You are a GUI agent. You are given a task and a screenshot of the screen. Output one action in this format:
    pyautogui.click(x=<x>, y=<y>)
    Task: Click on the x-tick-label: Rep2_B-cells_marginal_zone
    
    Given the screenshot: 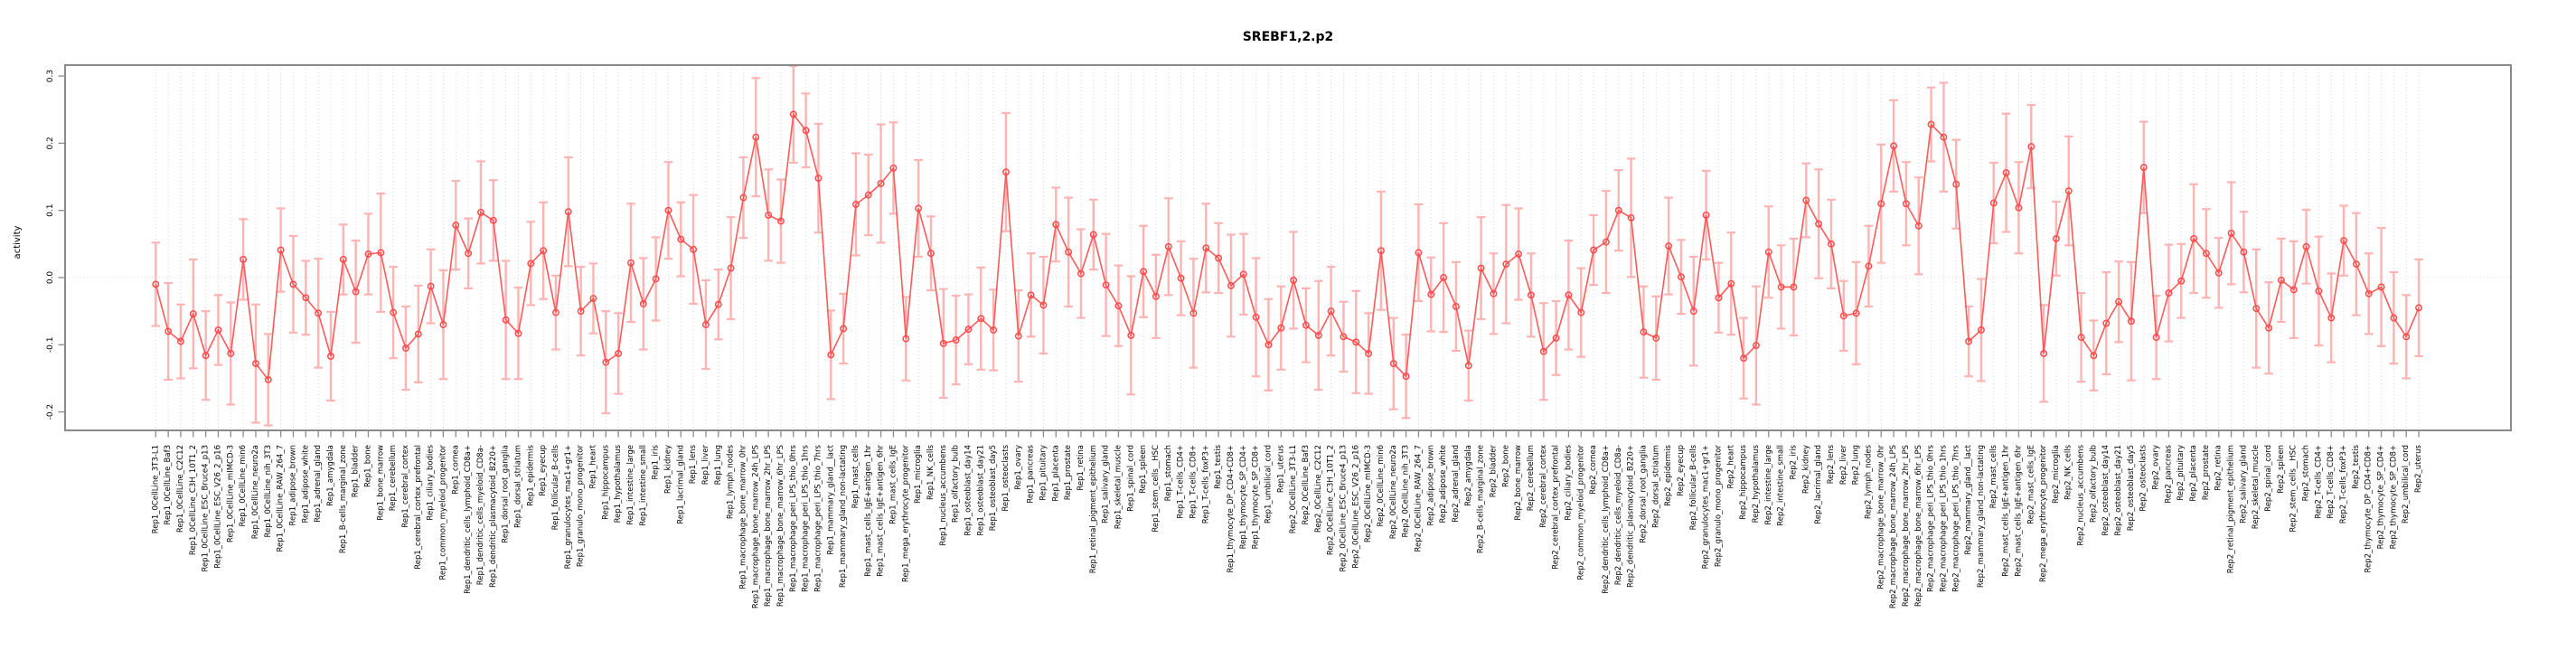 What is the action you would take?
    pyautogui.click(x=1481, y=499)
    